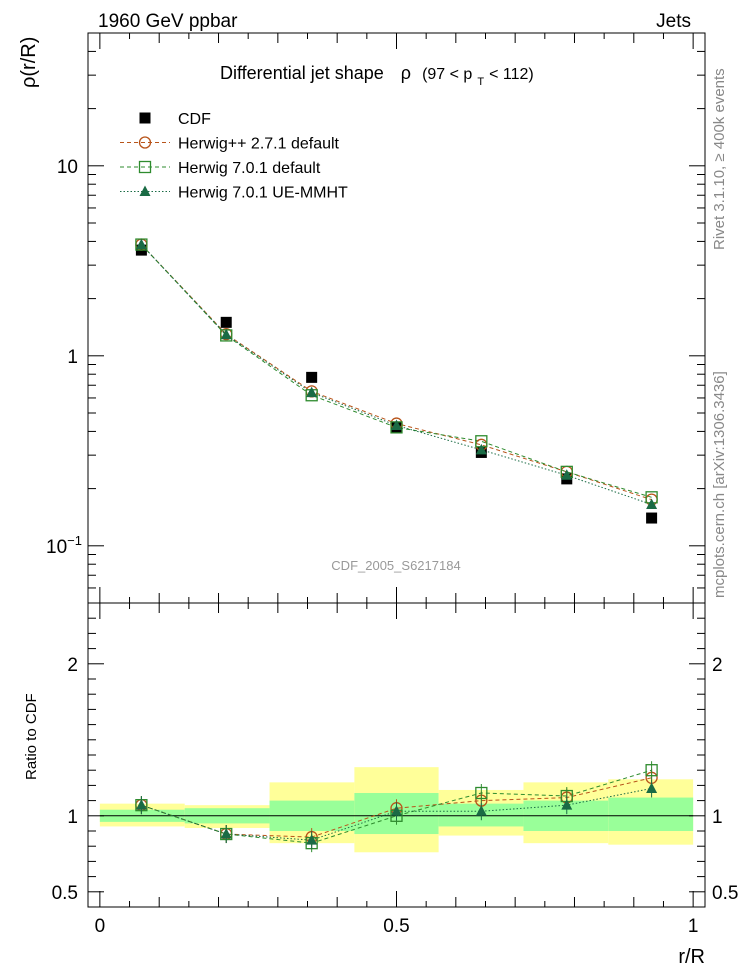  Describe the element at coordinates (64, 545) in the screenshot. I see `main-ytick-label: 10−1` at that location.